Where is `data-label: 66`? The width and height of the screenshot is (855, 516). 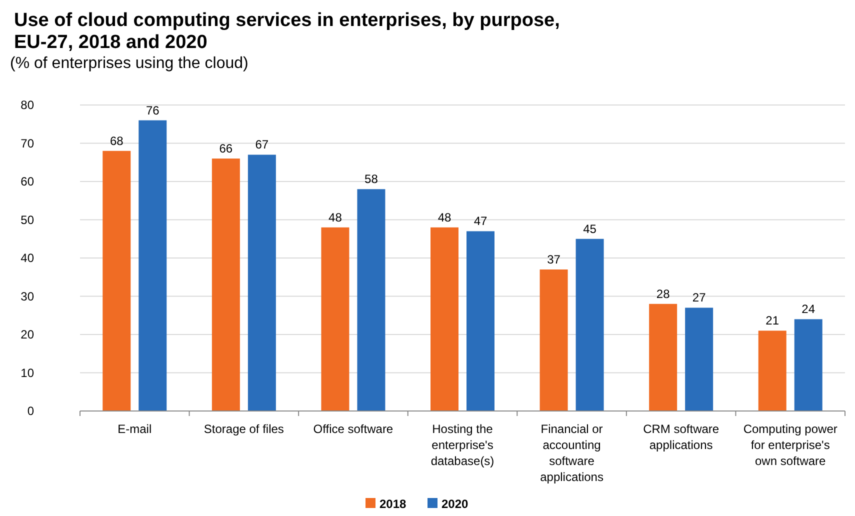
data-label: 66 is located at coordinates (226, 149).